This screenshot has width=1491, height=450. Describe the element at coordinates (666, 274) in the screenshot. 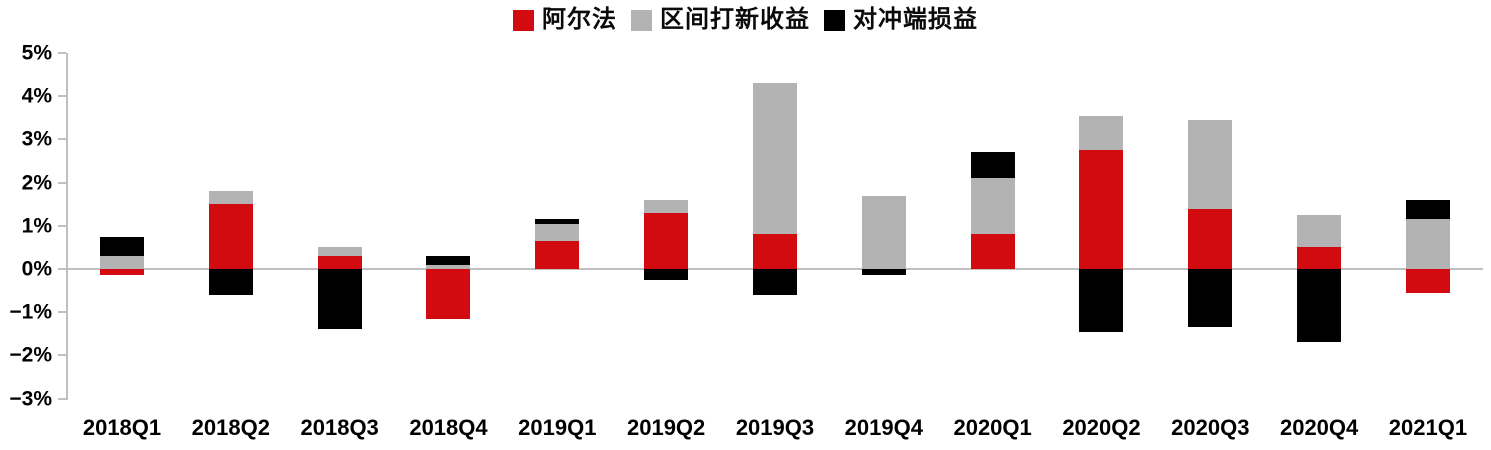

I see `bar-segment-2019Q2-series3` at that location.